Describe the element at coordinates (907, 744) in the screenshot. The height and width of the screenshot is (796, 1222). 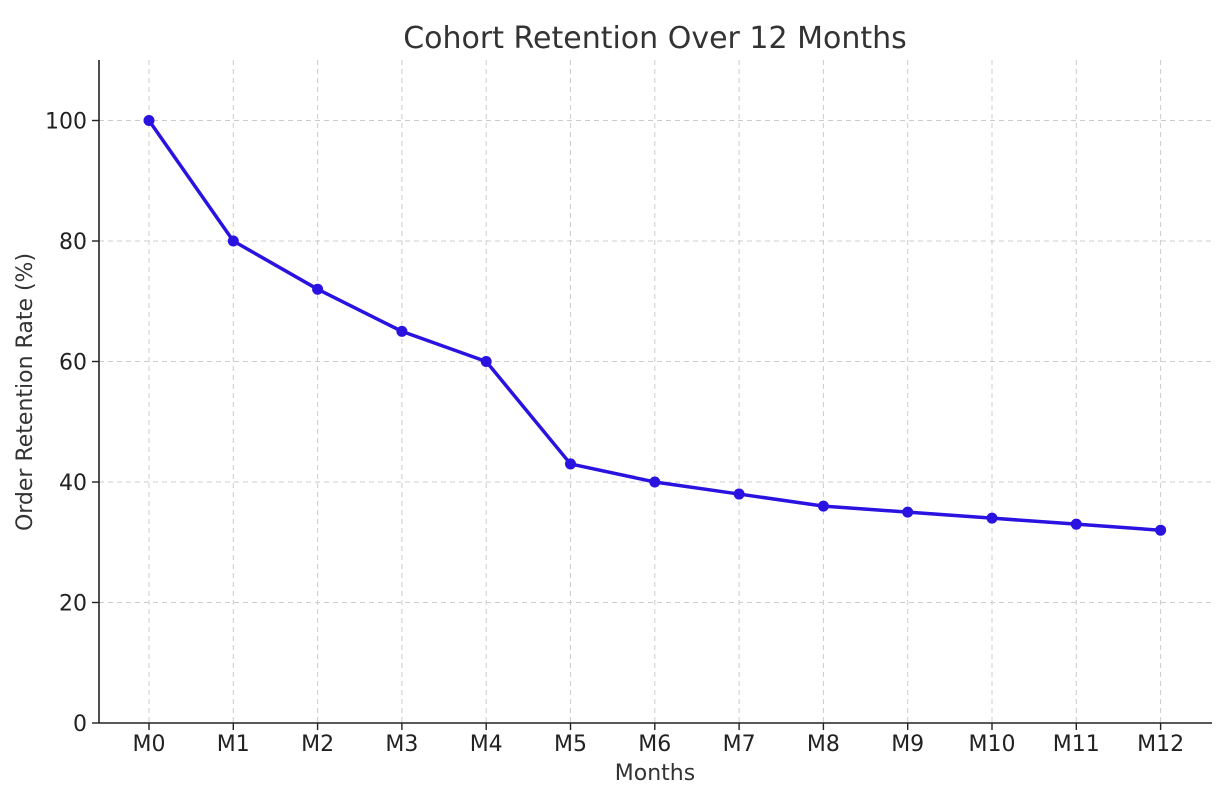
I see `x-tick-label: M9` at that location.